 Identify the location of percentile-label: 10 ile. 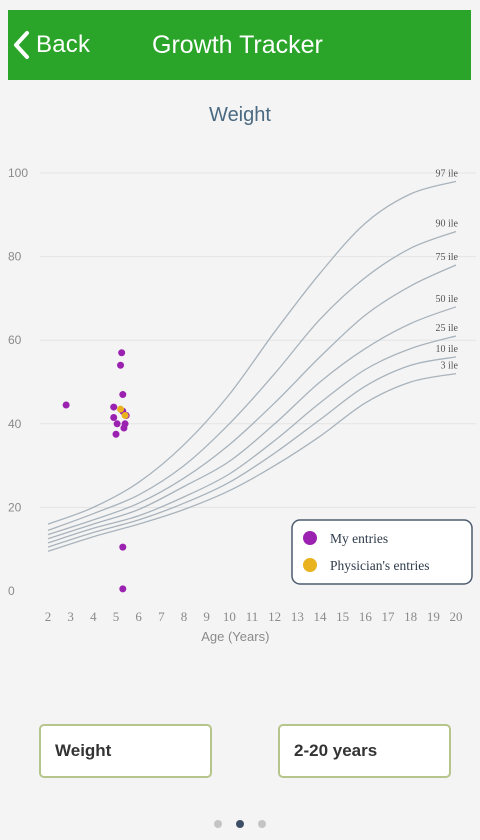
(447, 349).